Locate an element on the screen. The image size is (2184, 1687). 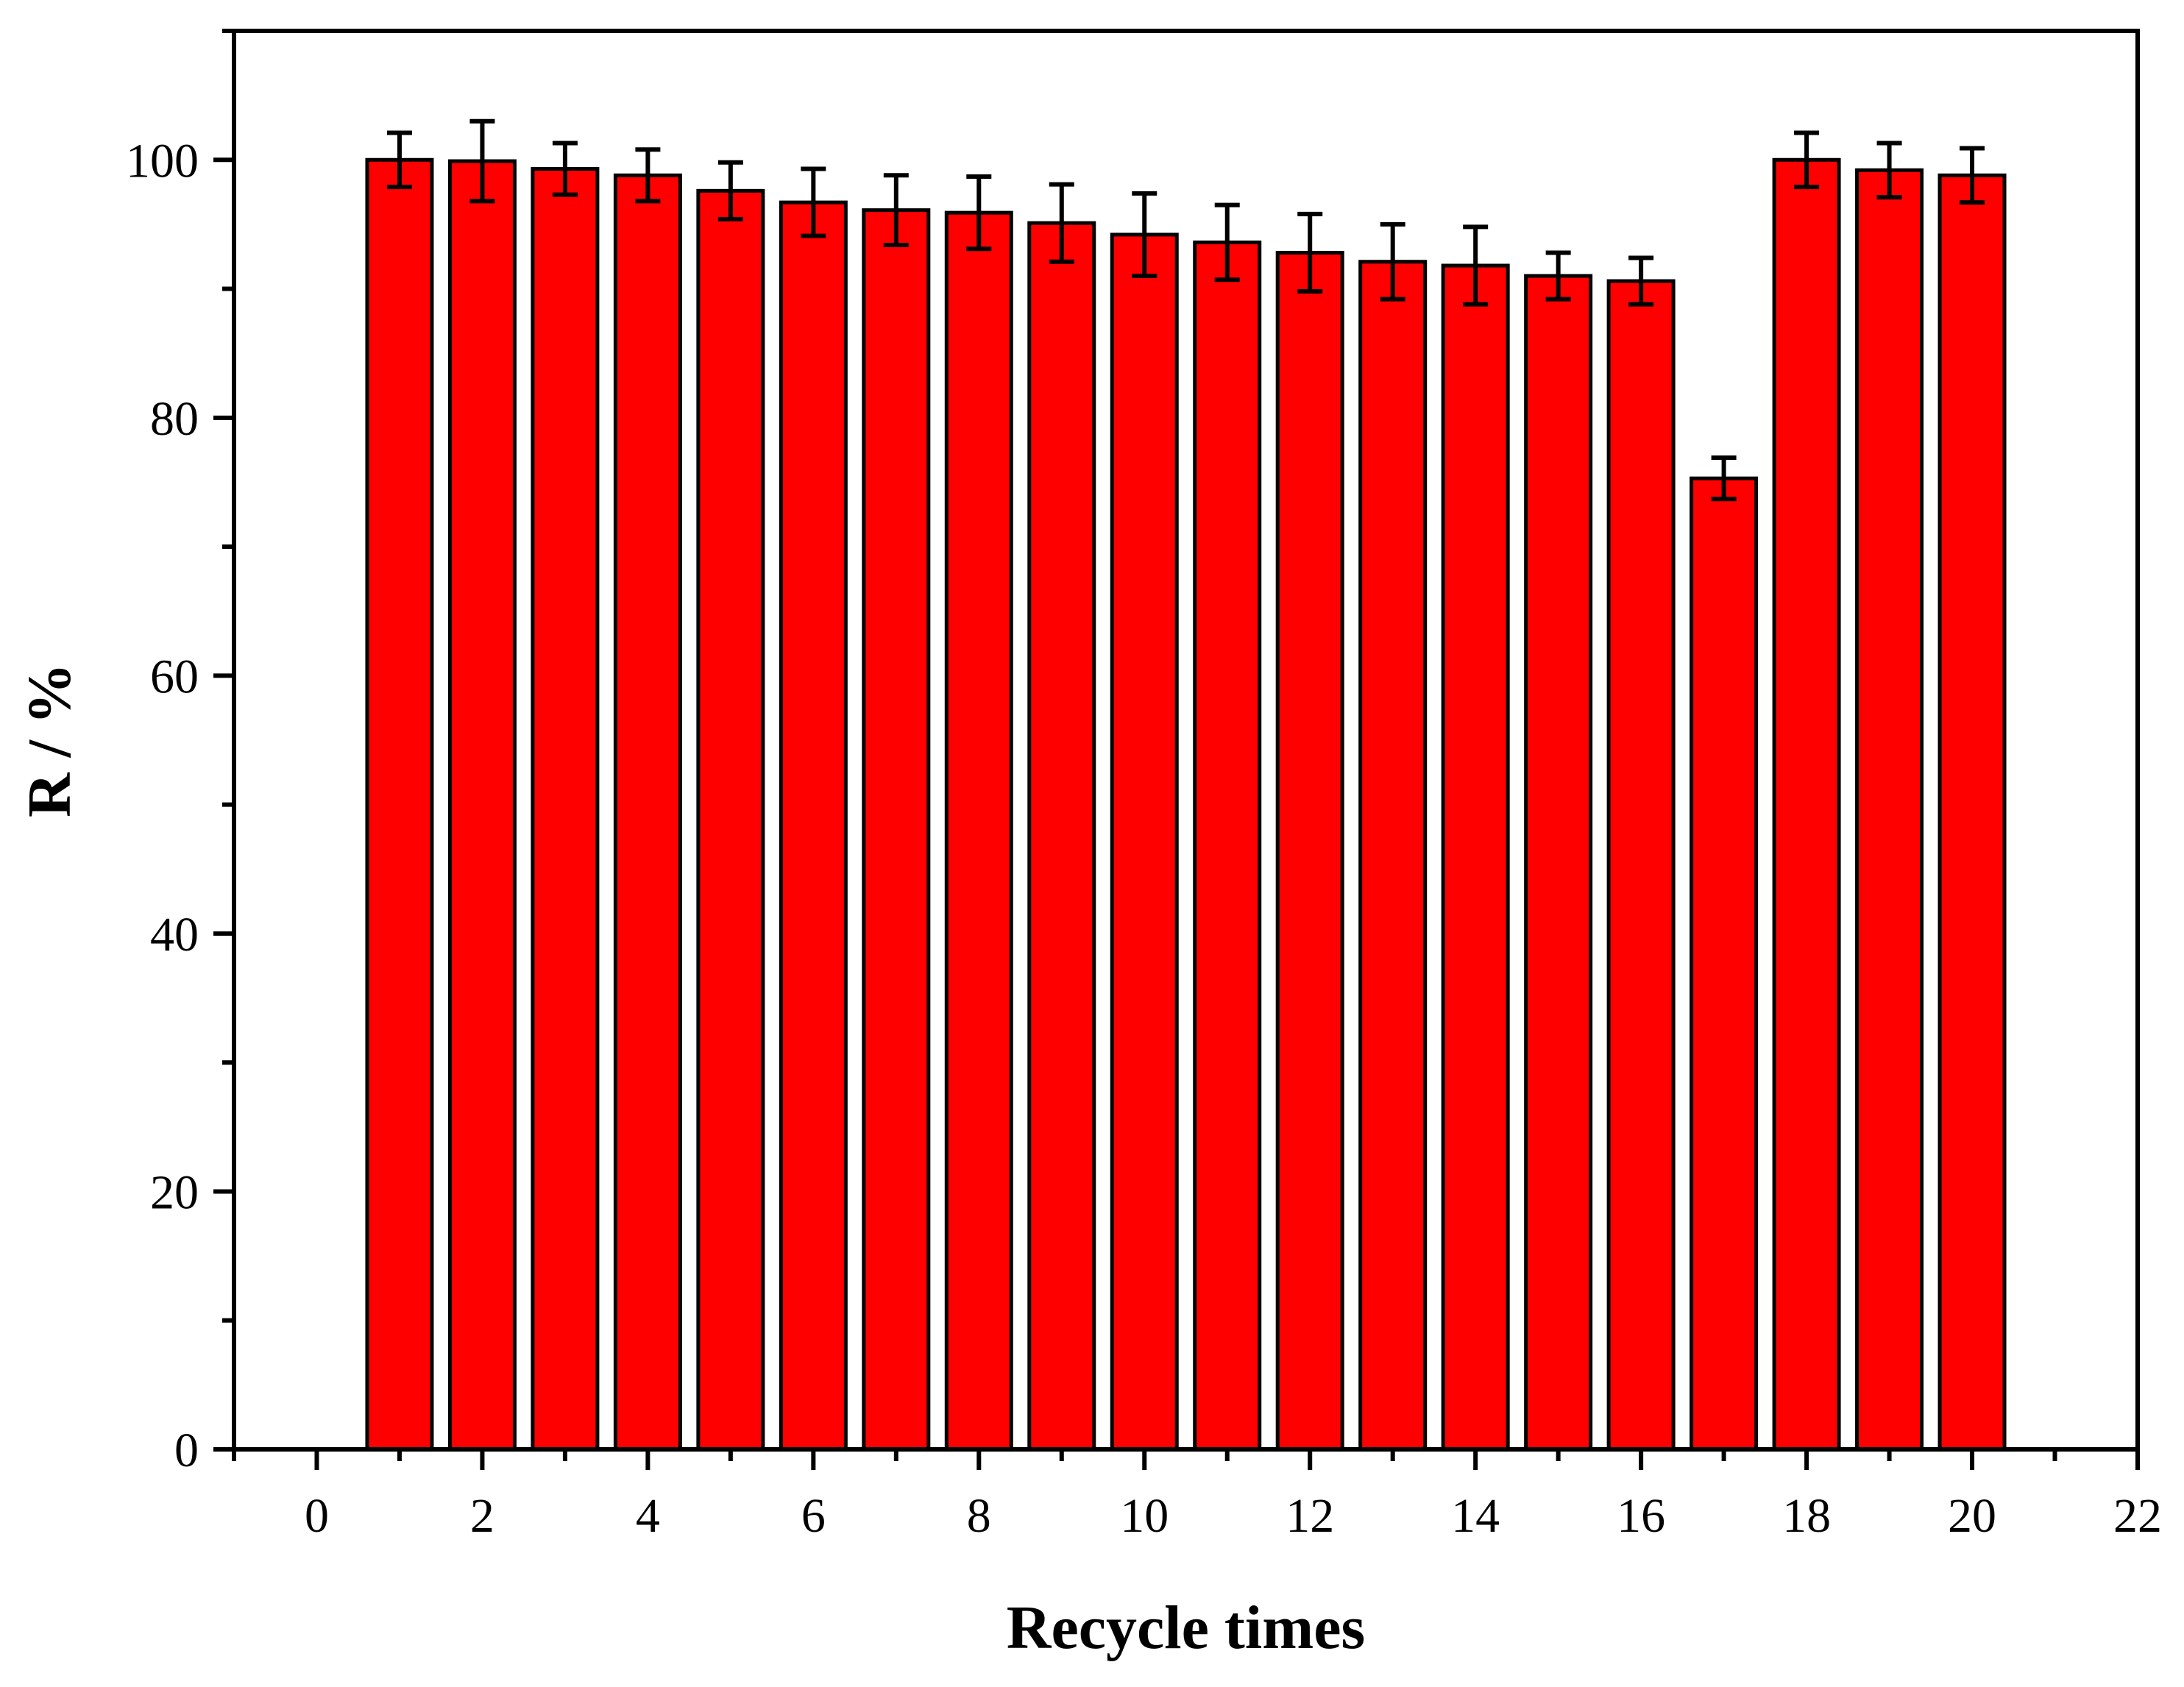
y-tick-label: 0 is located at coordinates (186, 1450).